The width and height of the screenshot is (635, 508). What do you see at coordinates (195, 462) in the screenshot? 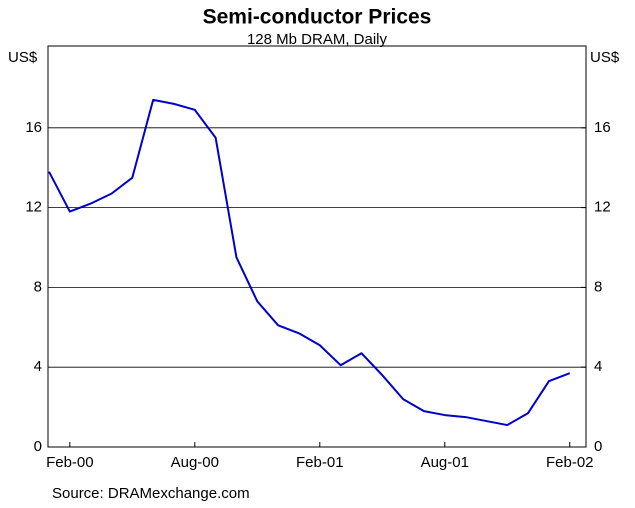
I see `x-tick-label: Aug-00` at bounding box center [195, 462].